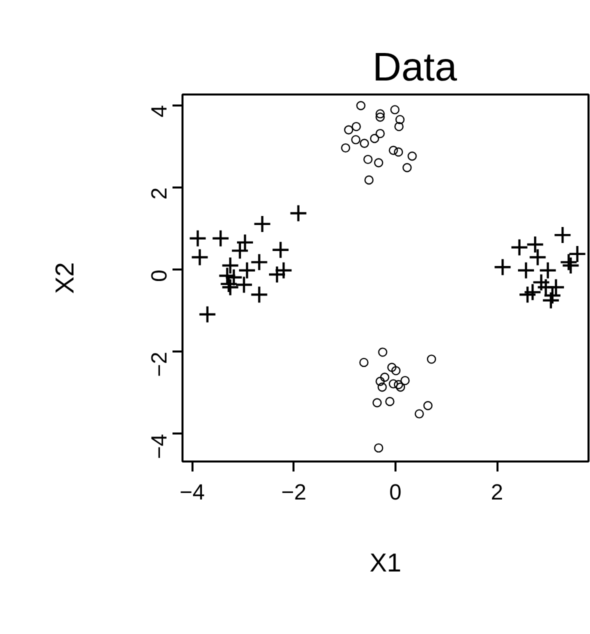  What do you see at coordinates (159, 111) in the screenshot?
I see `y-tick-label: 4` at bounding box center [159, 111].